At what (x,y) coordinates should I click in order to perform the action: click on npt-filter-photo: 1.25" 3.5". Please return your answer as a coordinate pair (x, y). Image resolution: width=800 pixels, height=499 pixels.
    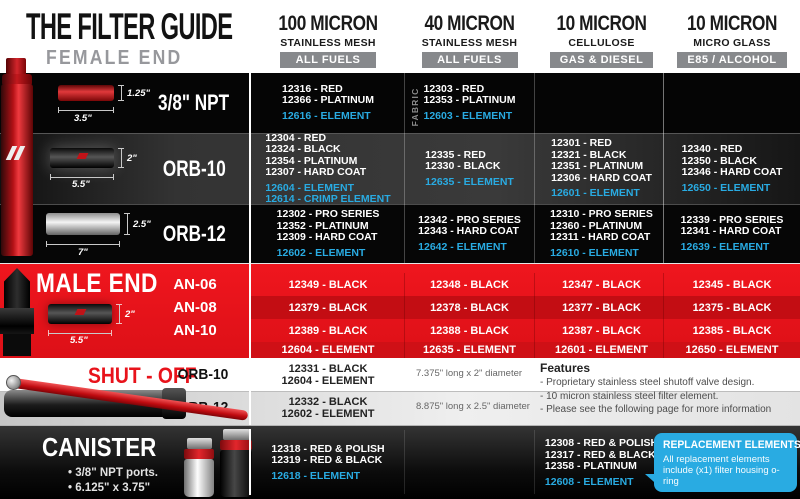
    Looking at the image, I should click on (104, 106).